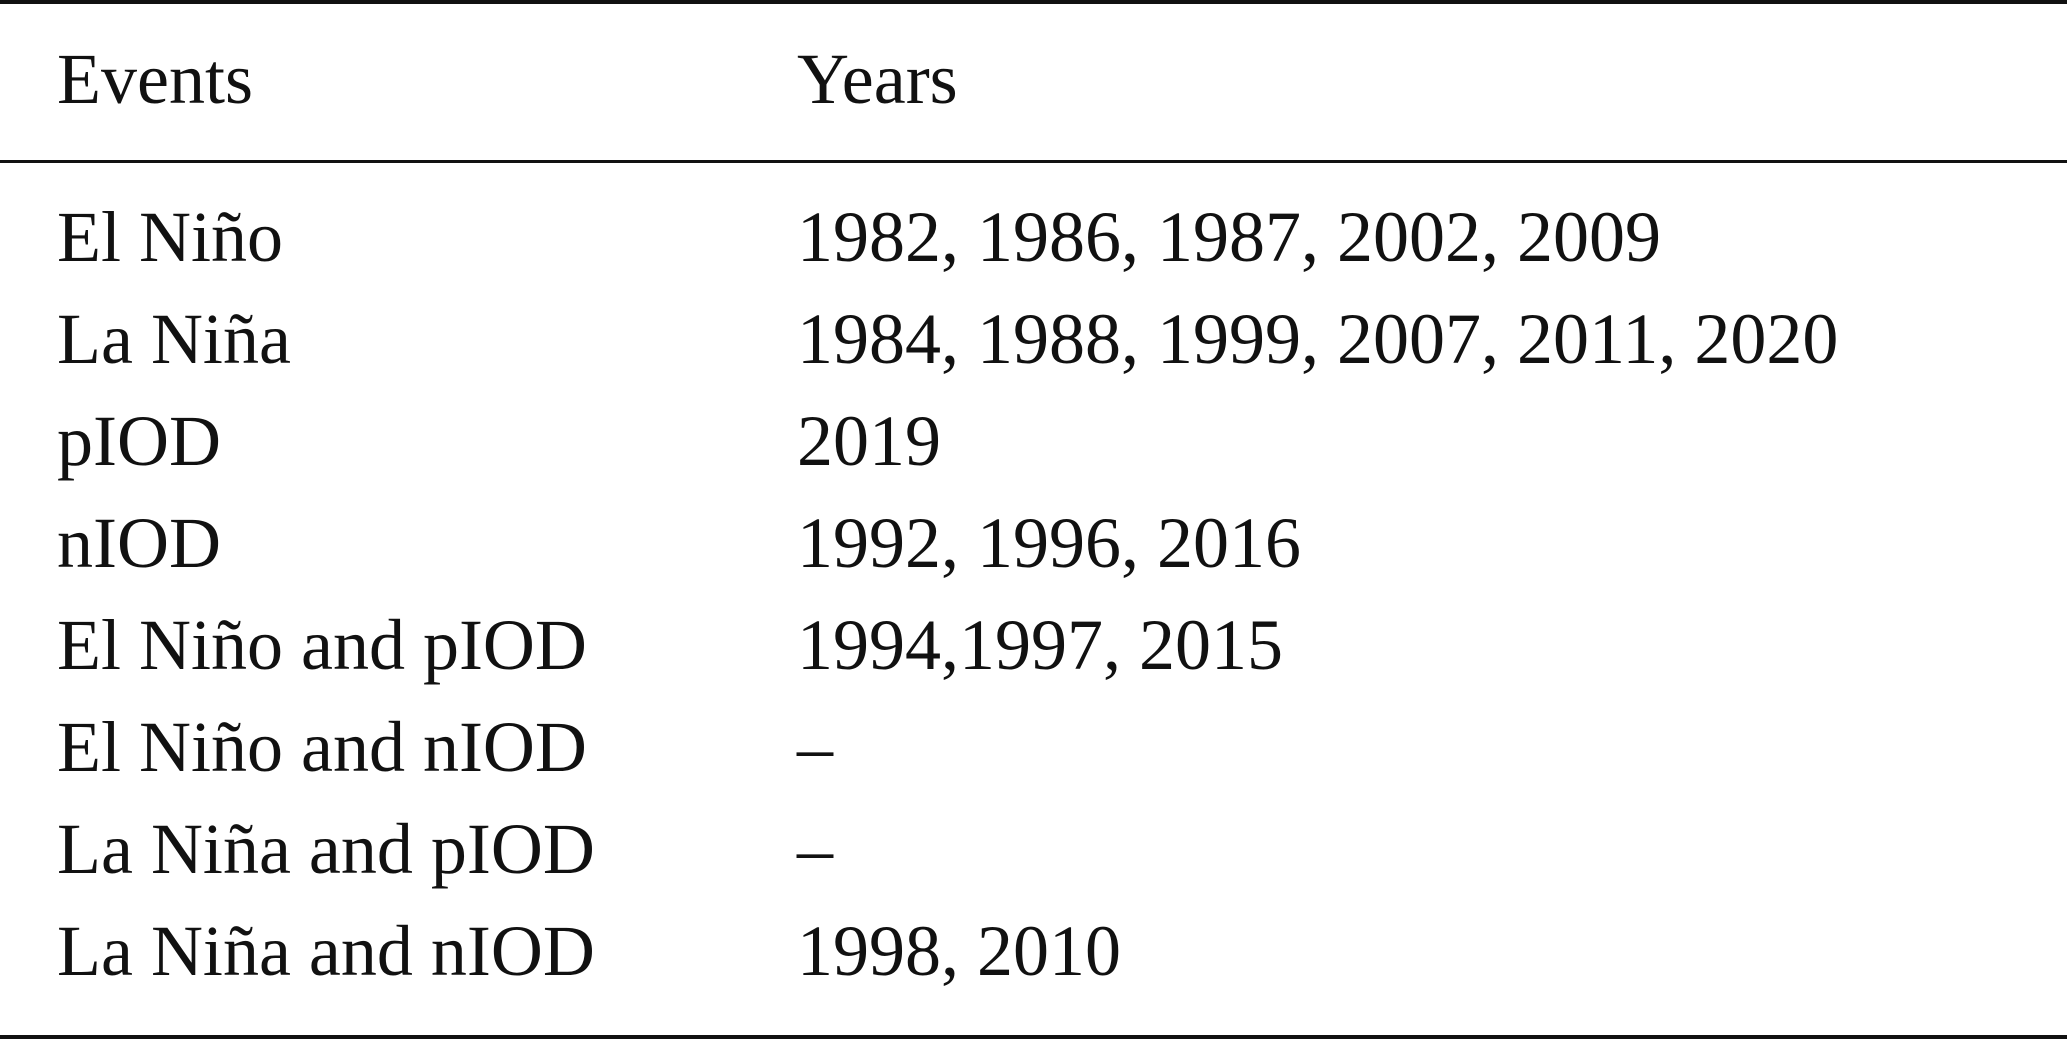  I want to click on years-cell: 1998, 2010, so click(959, 951).